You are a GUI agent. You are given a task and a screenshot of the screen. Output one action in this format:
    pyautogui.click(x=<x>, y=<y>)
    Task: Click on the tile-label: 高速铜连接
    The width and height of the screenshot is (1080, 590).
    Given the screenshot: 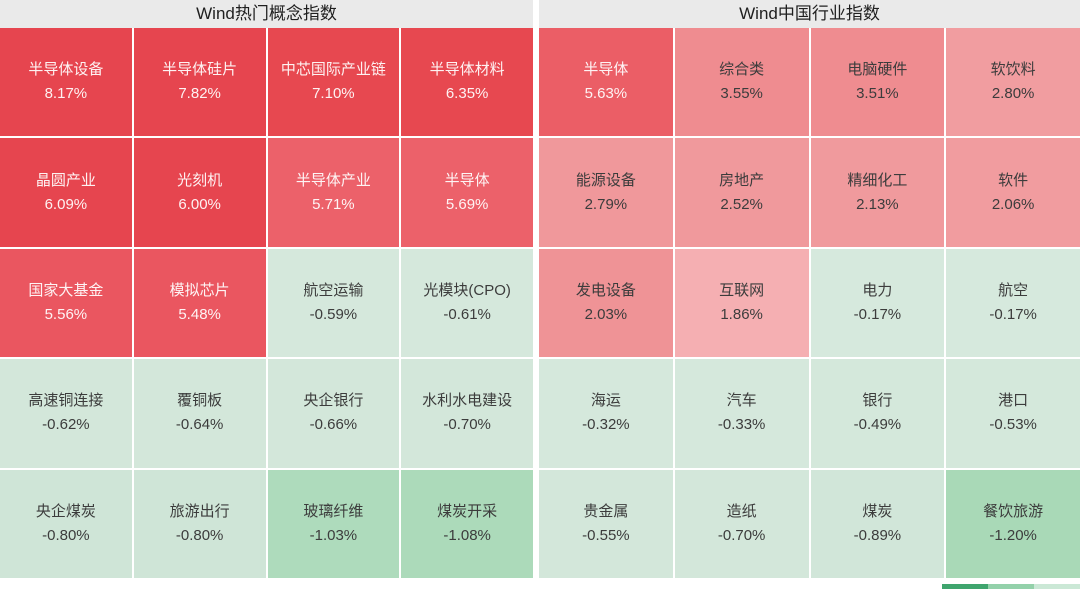 What is the action you would take?
    pyautogui.click(x=66, y=401)
    